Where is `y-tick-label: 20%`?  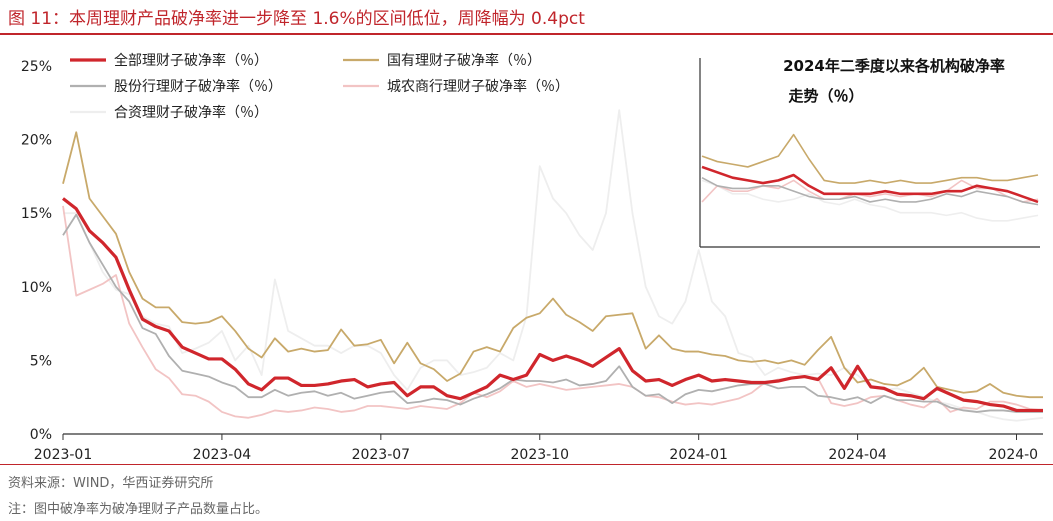
y-tick-label: 20% is located at coordinates (36, 141).